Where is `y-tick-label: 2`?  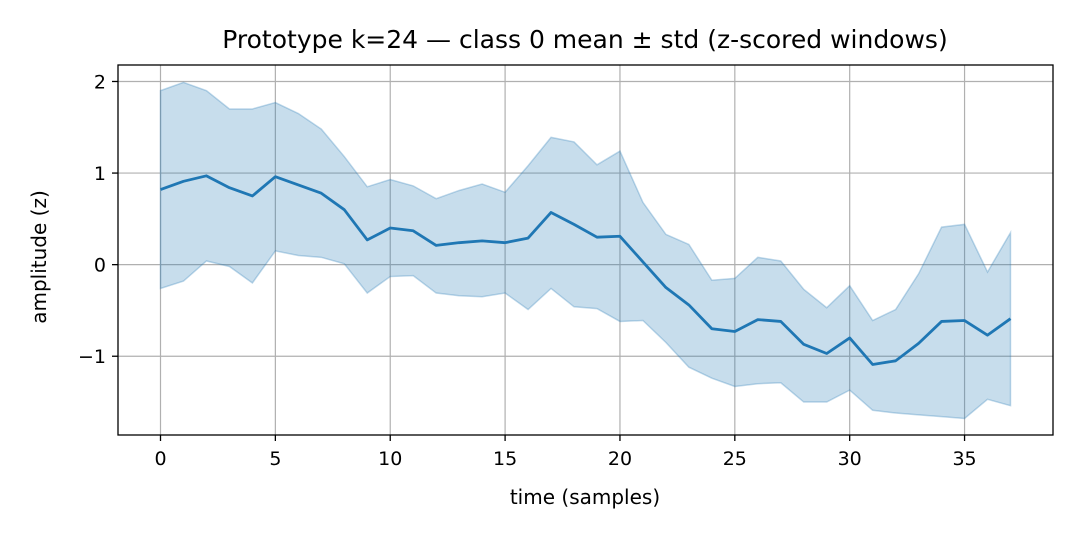 y-tick-label: 2 is located at coordinates (100, 82).